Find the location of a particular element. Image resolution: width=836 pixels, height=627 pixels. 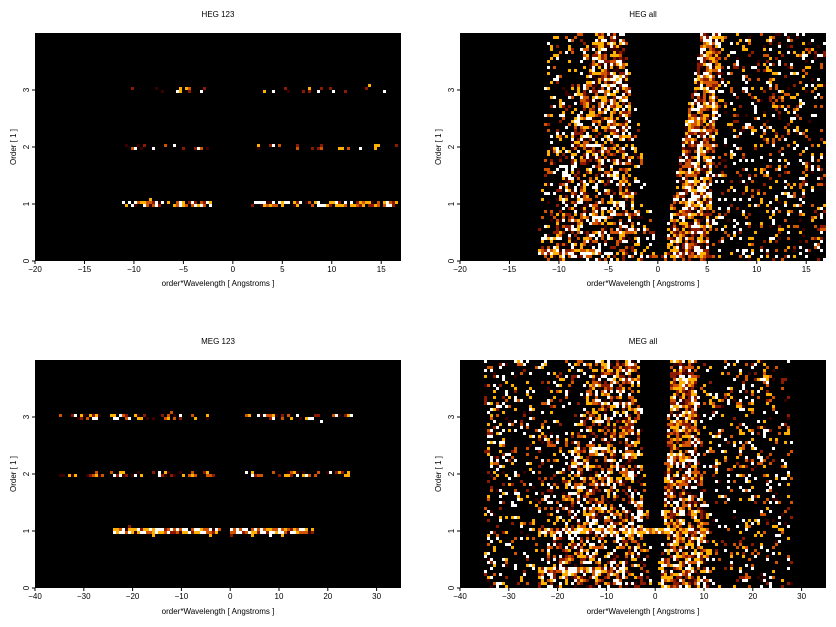

y-tick-label: 1 is located at coordinates (26, 203).